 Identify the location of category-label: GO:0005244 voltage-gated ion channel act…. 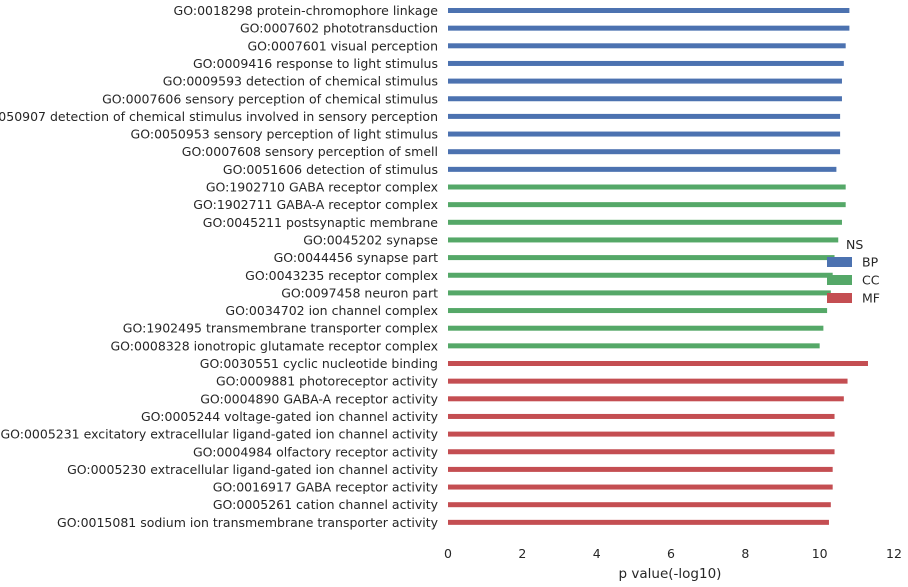
(290, 416).